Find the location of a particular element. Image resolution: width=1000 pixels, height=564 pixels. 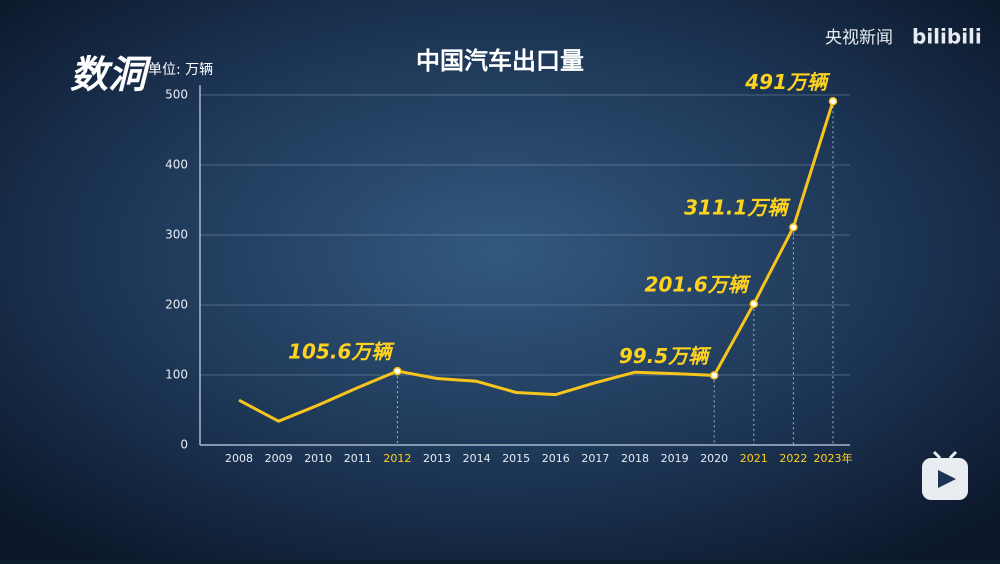

y-tick-label: 300 is located at coordinates (176, 235).